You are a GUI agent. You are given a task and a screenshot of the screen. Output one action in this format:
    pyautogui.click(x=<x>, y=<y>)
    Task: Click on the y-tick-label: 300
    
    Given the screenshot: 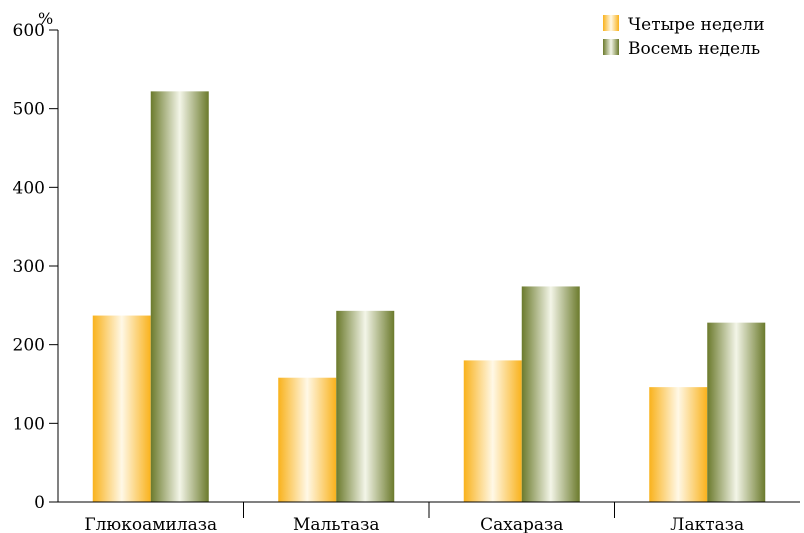 What is the action you would take?
    pyautogui.click(x=29, y=267)
    